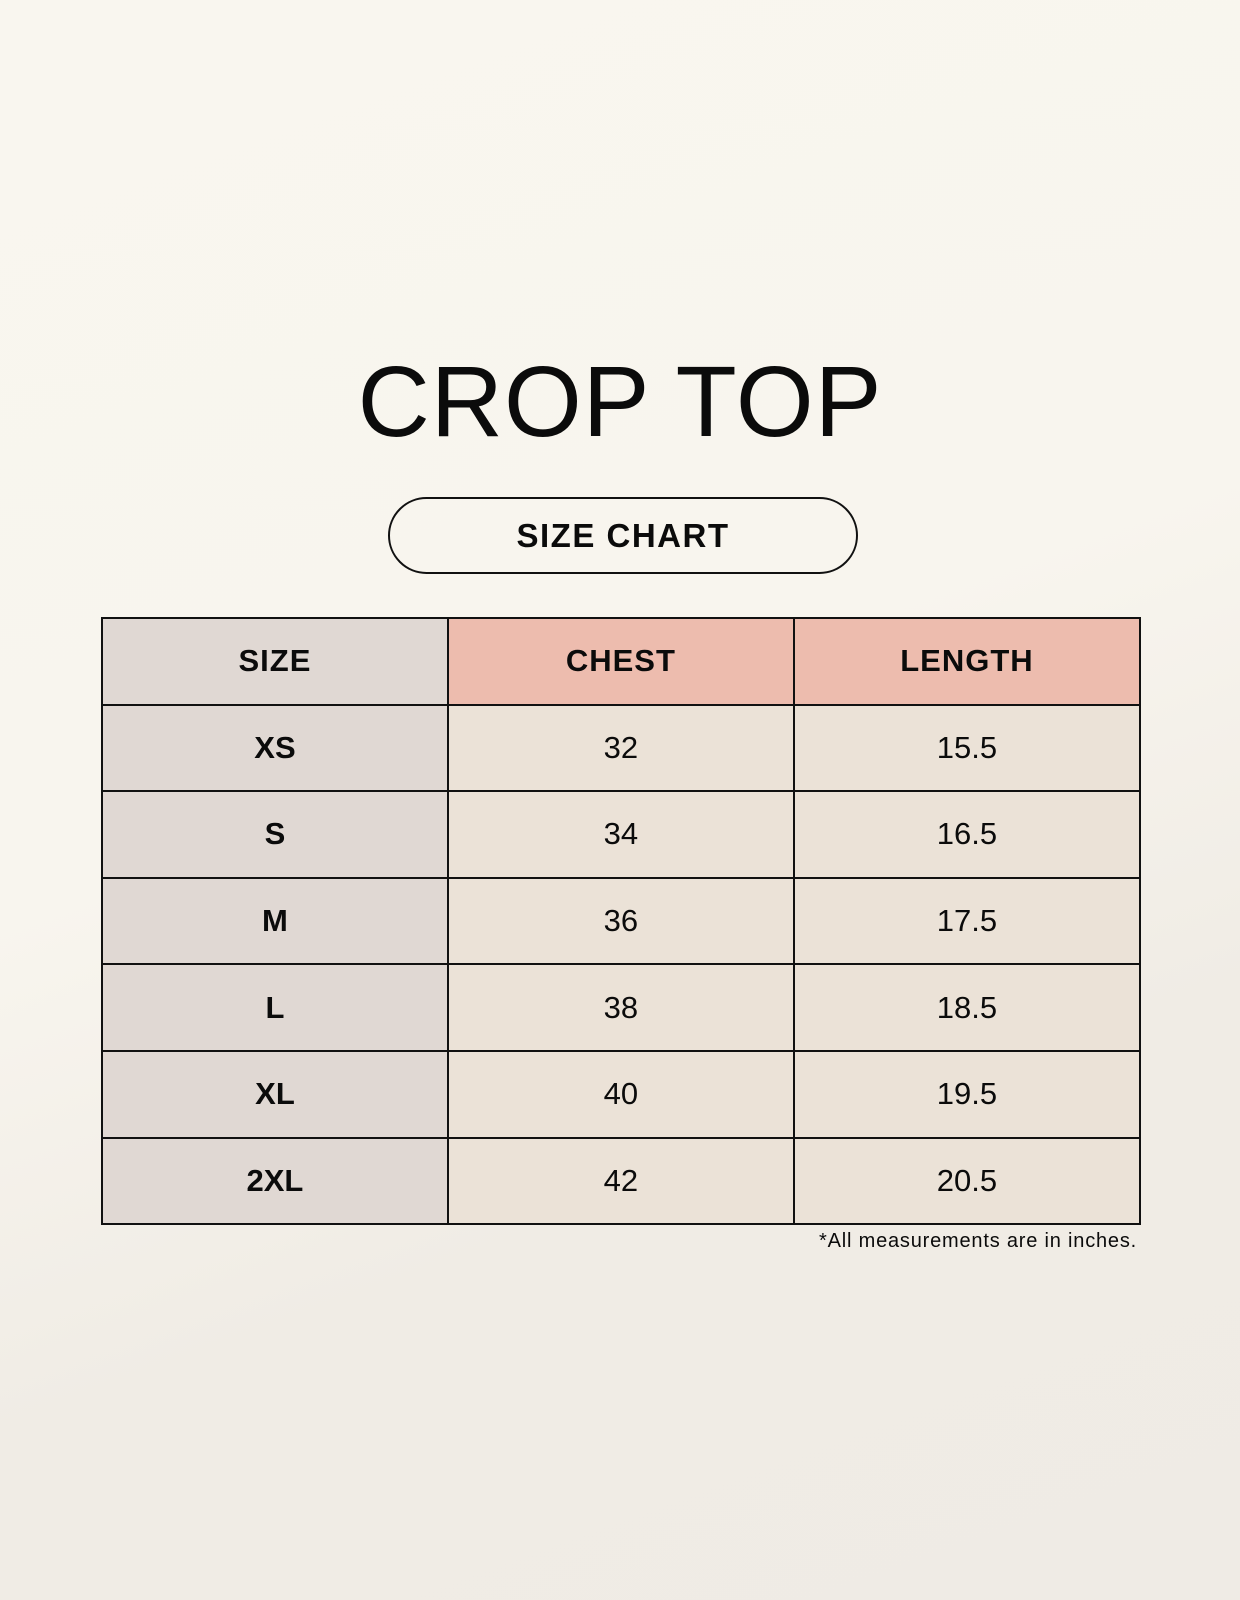 This screenshot has height=1600, width=1240. I want to click on cell-chest: 32, so click(620, 748).